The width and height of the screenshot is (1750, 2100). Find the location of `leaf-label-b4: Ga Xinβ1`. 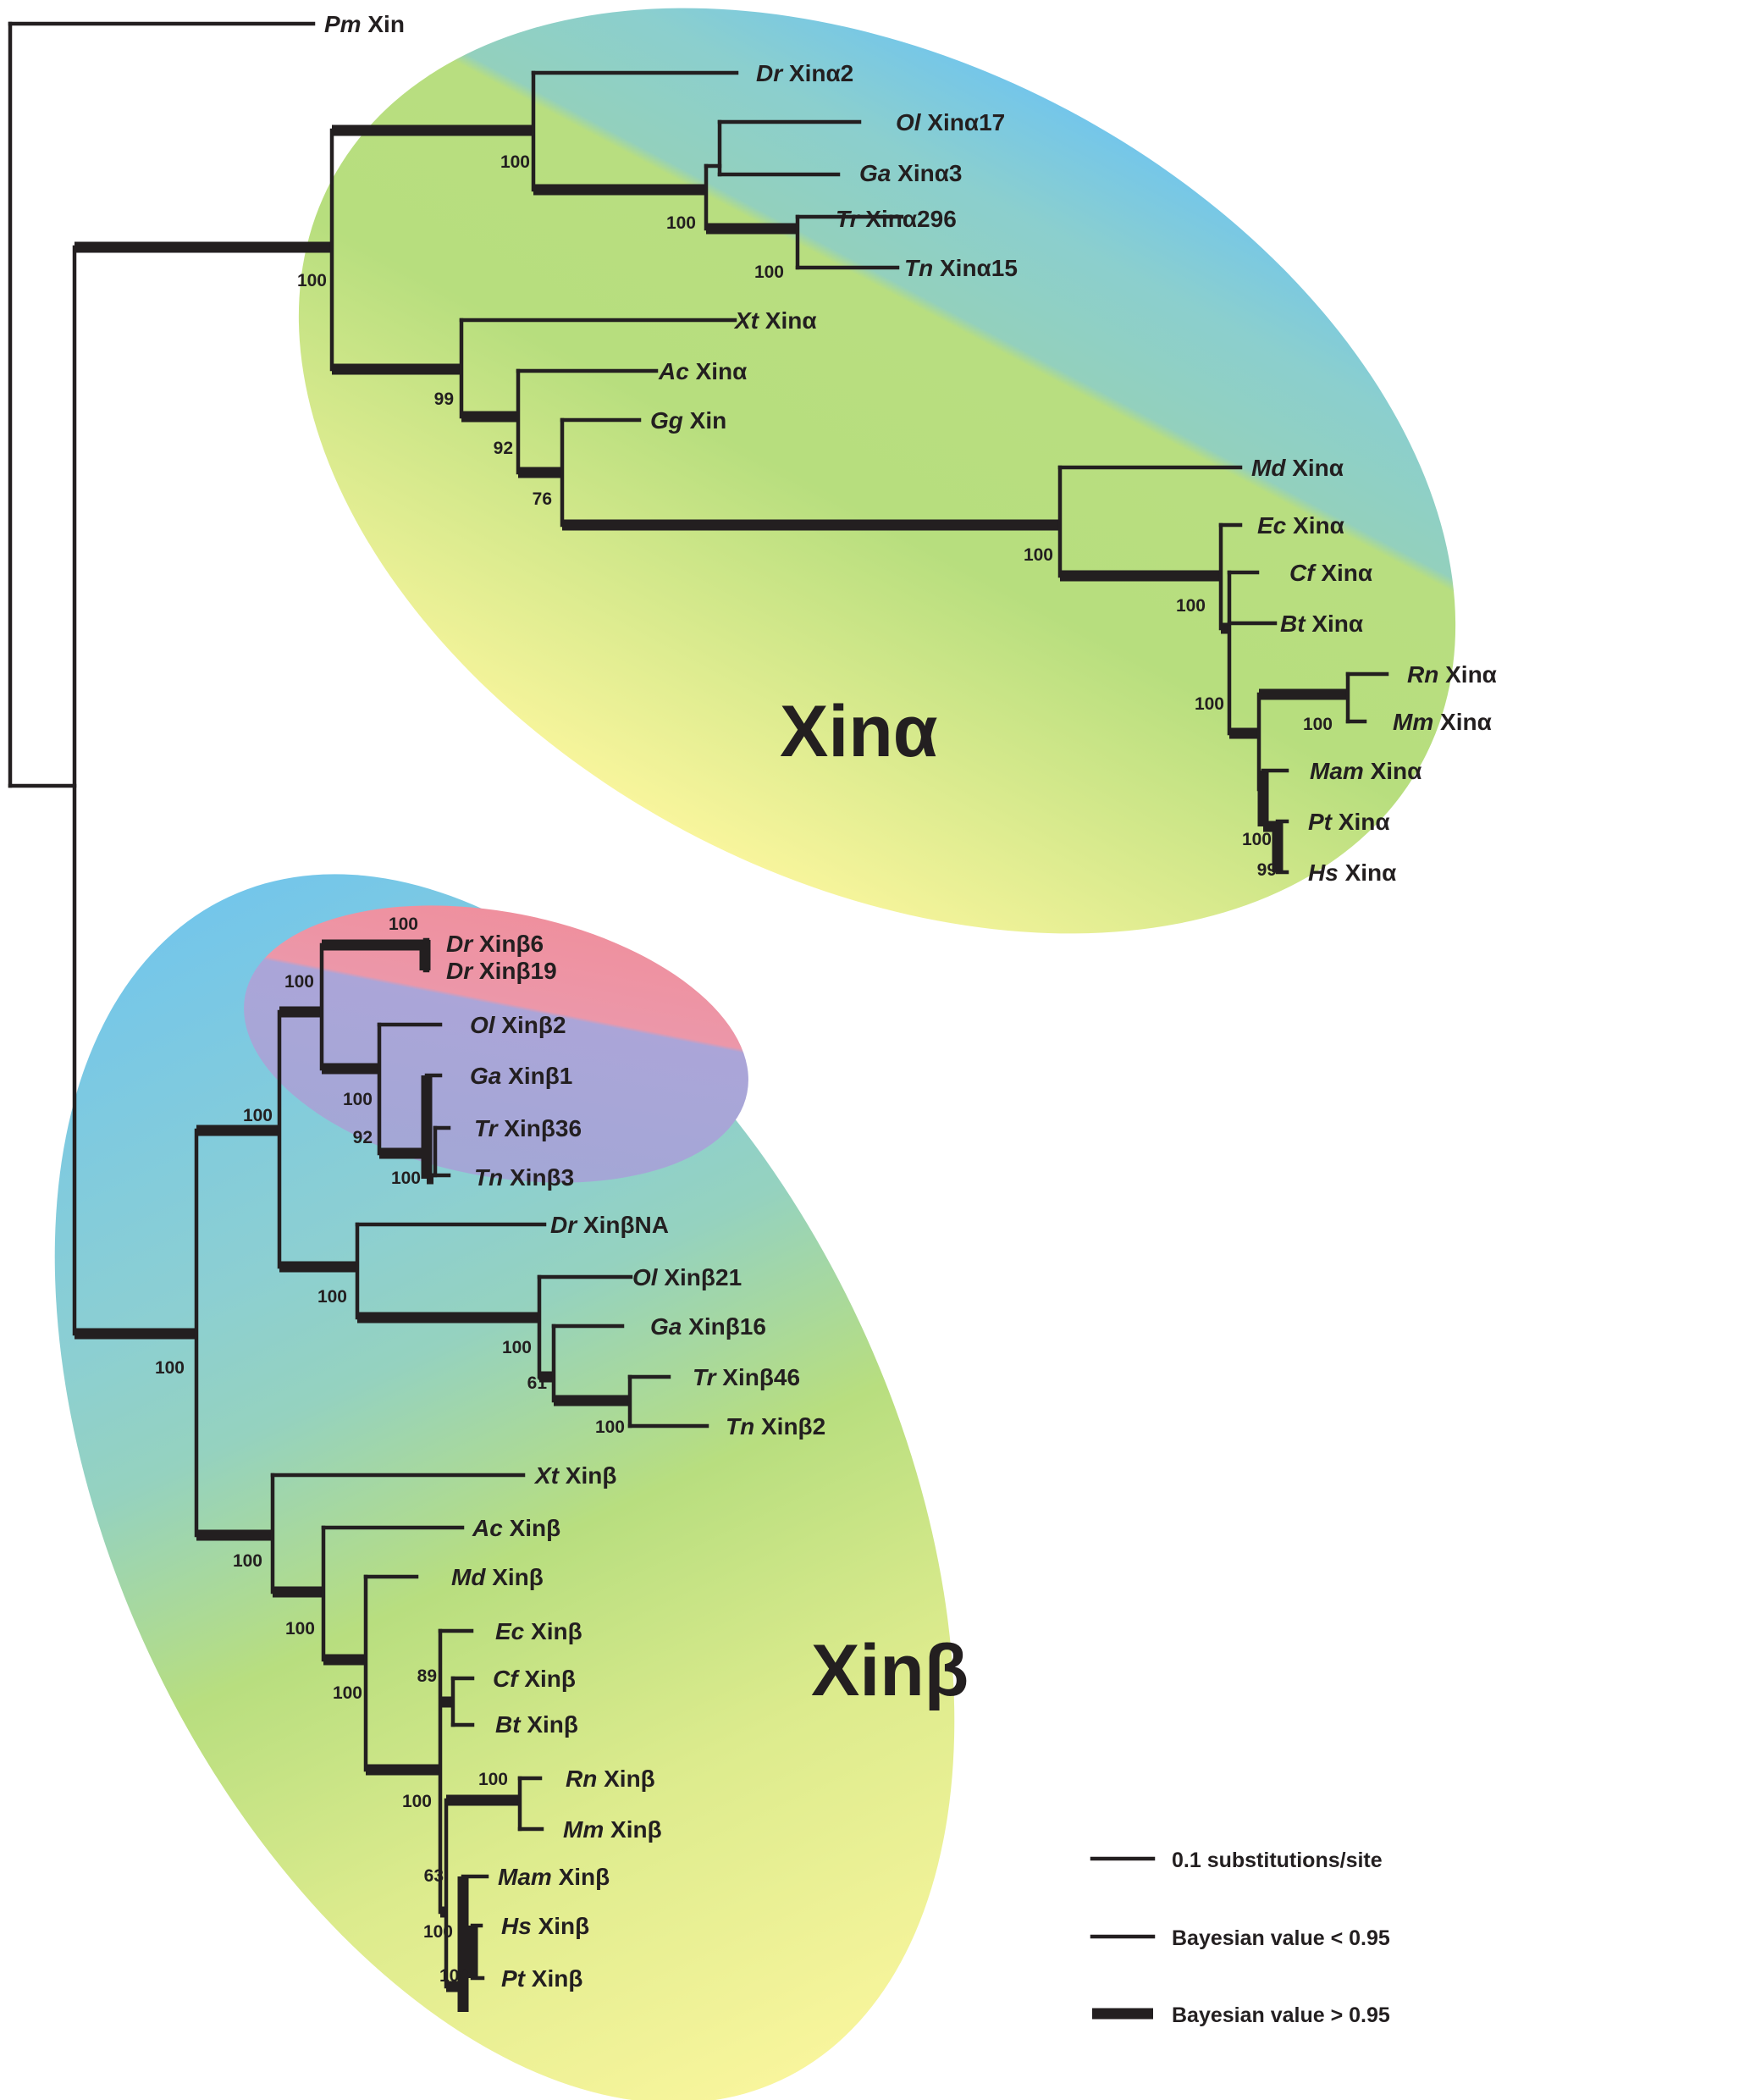

leaf-label-b4: Ga Xinβ1 is located at coordinates (521, 1076).